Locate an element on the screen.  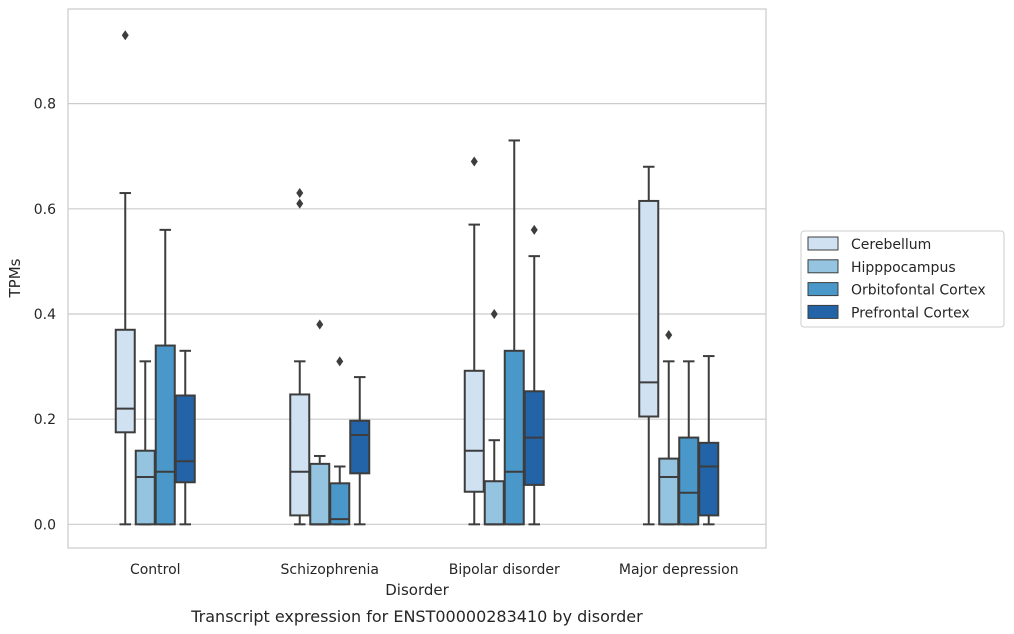
y-tick-label: 0.6 is located at coordinates (45, 210).